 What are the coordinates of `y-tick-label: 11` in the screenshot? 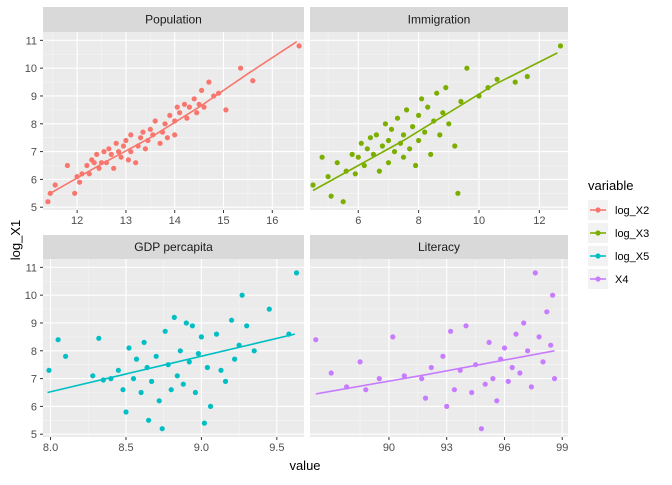 It's located at (31, 268).